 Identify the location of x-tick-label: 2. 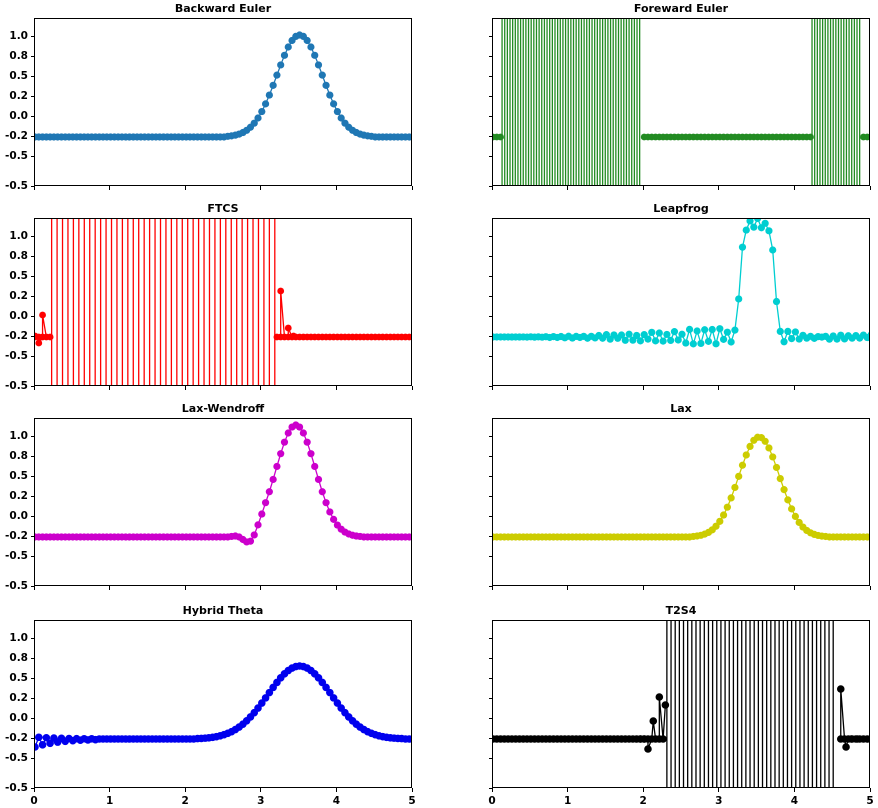
(643, 801).